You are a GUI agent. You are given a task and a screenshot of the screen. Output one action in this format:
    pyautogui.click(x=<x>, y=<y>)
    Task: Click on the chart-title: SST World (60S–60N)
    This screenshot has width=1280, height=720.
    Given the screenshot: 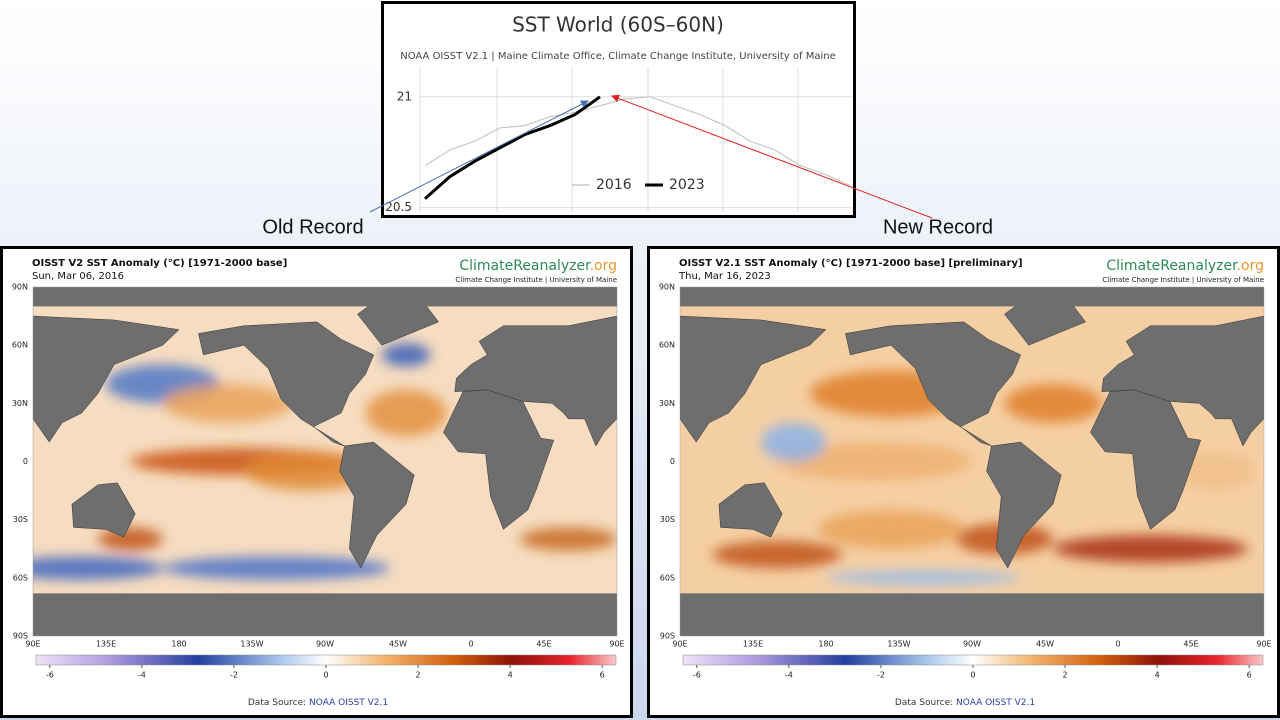 What is the action you would take?
    pyautogui.click(x=618, y=25)
    